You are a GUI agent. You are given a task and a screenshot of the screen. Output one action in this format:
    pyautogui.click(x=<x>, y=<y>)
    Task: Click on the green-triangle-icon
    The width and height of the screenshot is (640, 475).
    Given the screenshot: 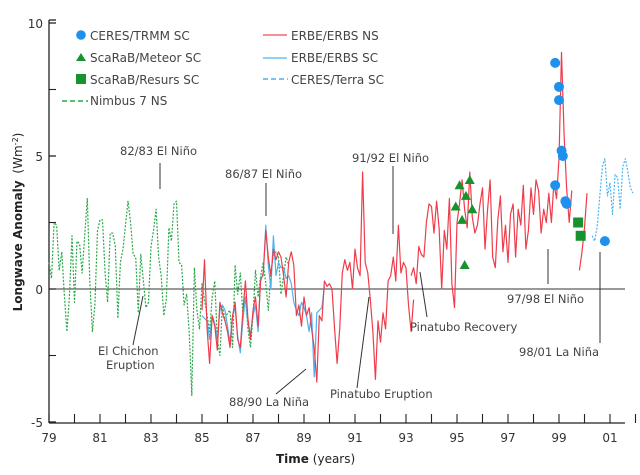 What is the action you would take?
    pyautogui.click(x=81, y=57)
    